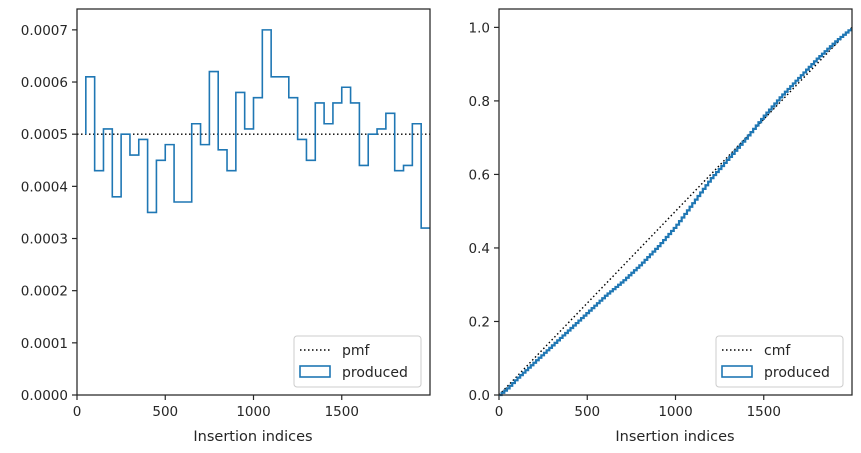 This screenshot has height=453, width=861. What do you see at coordinates (375, 373) in the screenshot?
I see `pmf-legend-produced-label: produced` at bounding box center [375, 373].